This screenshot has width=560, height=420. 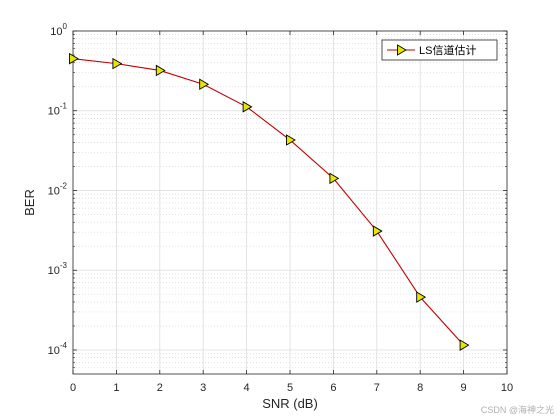 I want to click on x-tick-label: 7, so click(x=377, y=388).